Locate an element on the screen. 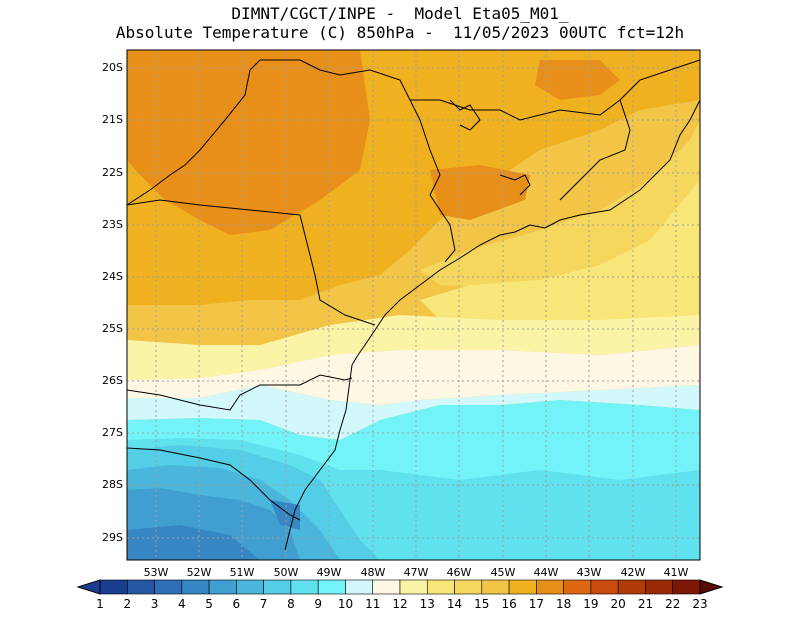  isotherm-4-area is located at coordinates (193, 542).